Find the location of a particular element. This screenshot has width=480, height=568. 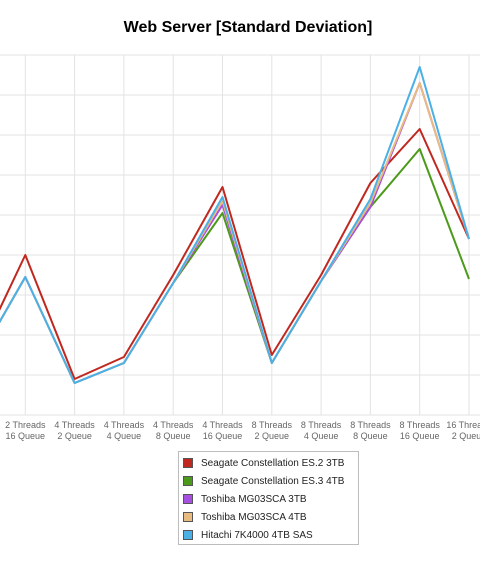

legend-label: Seagate Constellation ES.2 3TB is located at coordinates (273, 463).